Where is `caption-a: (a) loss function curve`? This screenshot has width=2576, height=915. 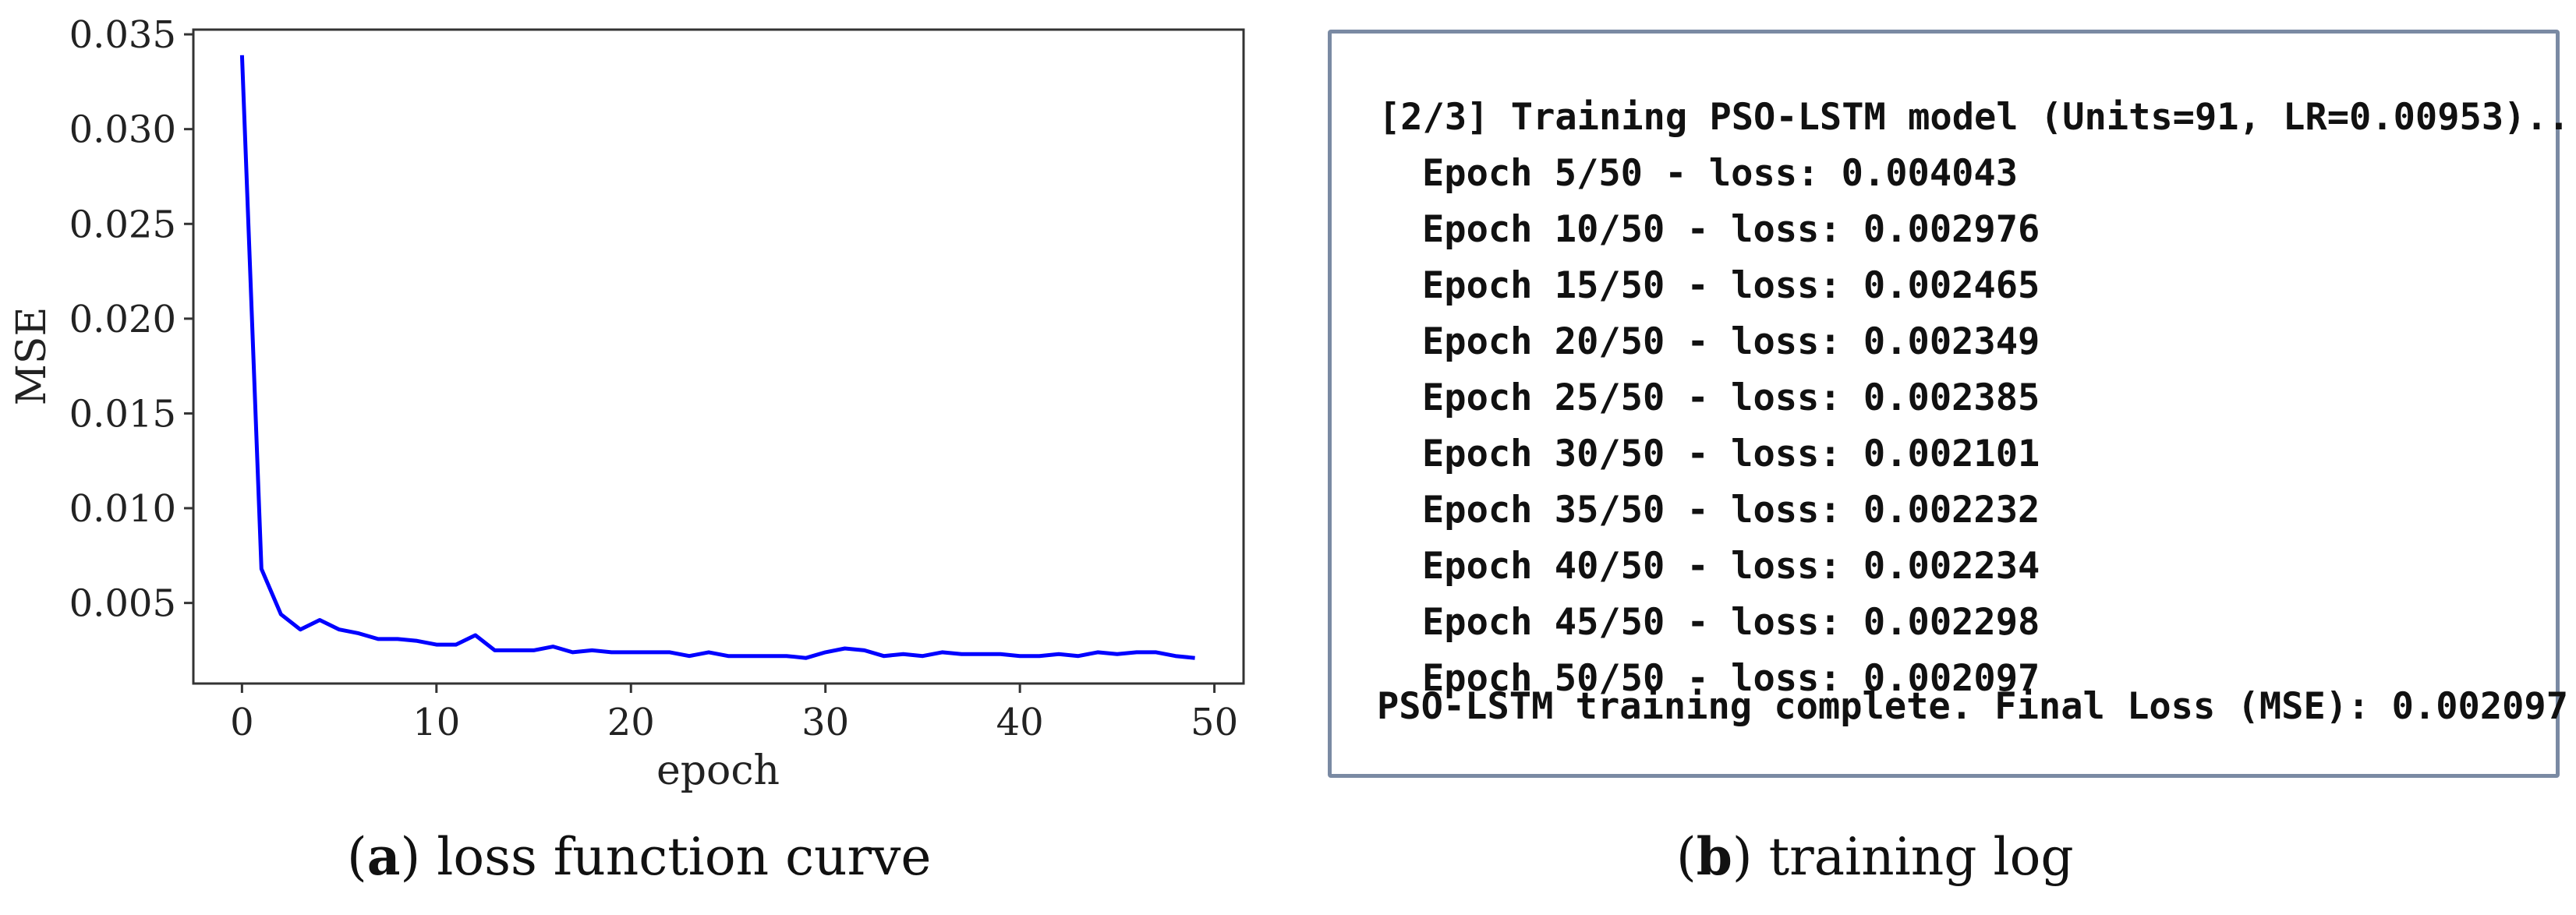
caption-a: (a) loss function curve is located at coordinates (639, 856).